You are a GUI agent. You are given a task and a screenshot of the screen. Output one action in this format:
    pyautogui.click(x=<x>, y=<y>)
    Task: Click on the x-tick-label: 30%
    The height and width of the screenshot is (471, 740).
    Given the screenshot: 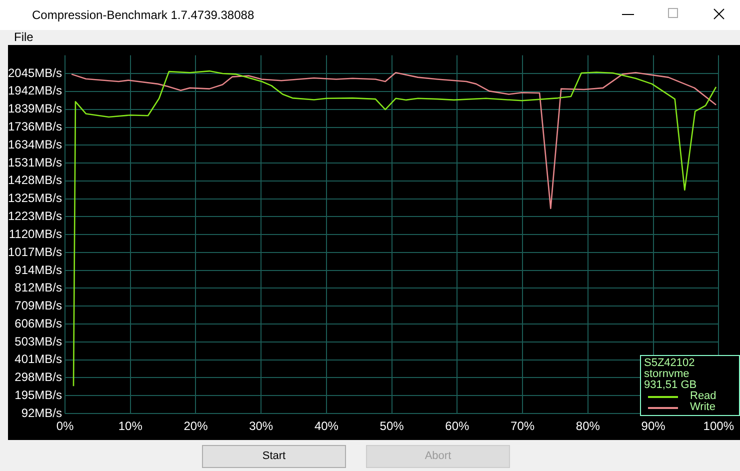 What is the action you would take?
    pyautogui.click(x=261, y=426)
    